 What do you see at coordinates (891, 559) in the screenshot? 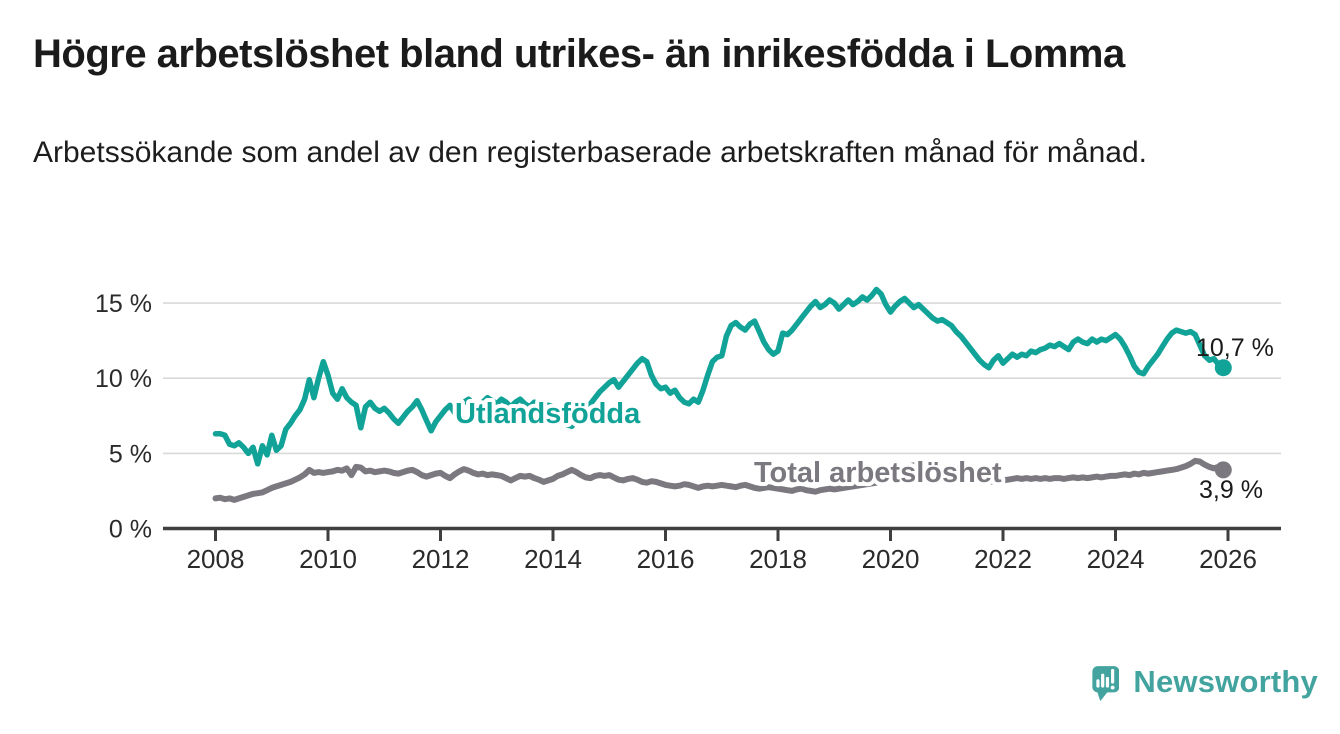
I see `x-tick-label: 2020` at bounding box center [891, 559].